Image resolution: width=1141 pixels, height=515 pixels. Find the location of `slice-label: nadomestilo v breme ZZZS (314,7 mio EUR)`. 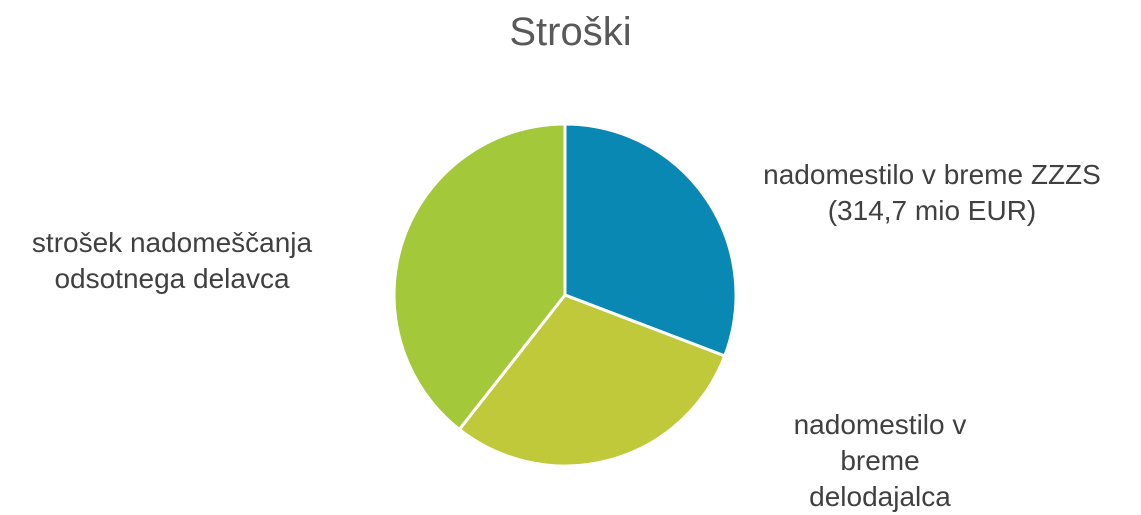

slice-label: nadomestilo v breme ZZZS (314,7 mio EUR) is located at coordinates (932, 192).